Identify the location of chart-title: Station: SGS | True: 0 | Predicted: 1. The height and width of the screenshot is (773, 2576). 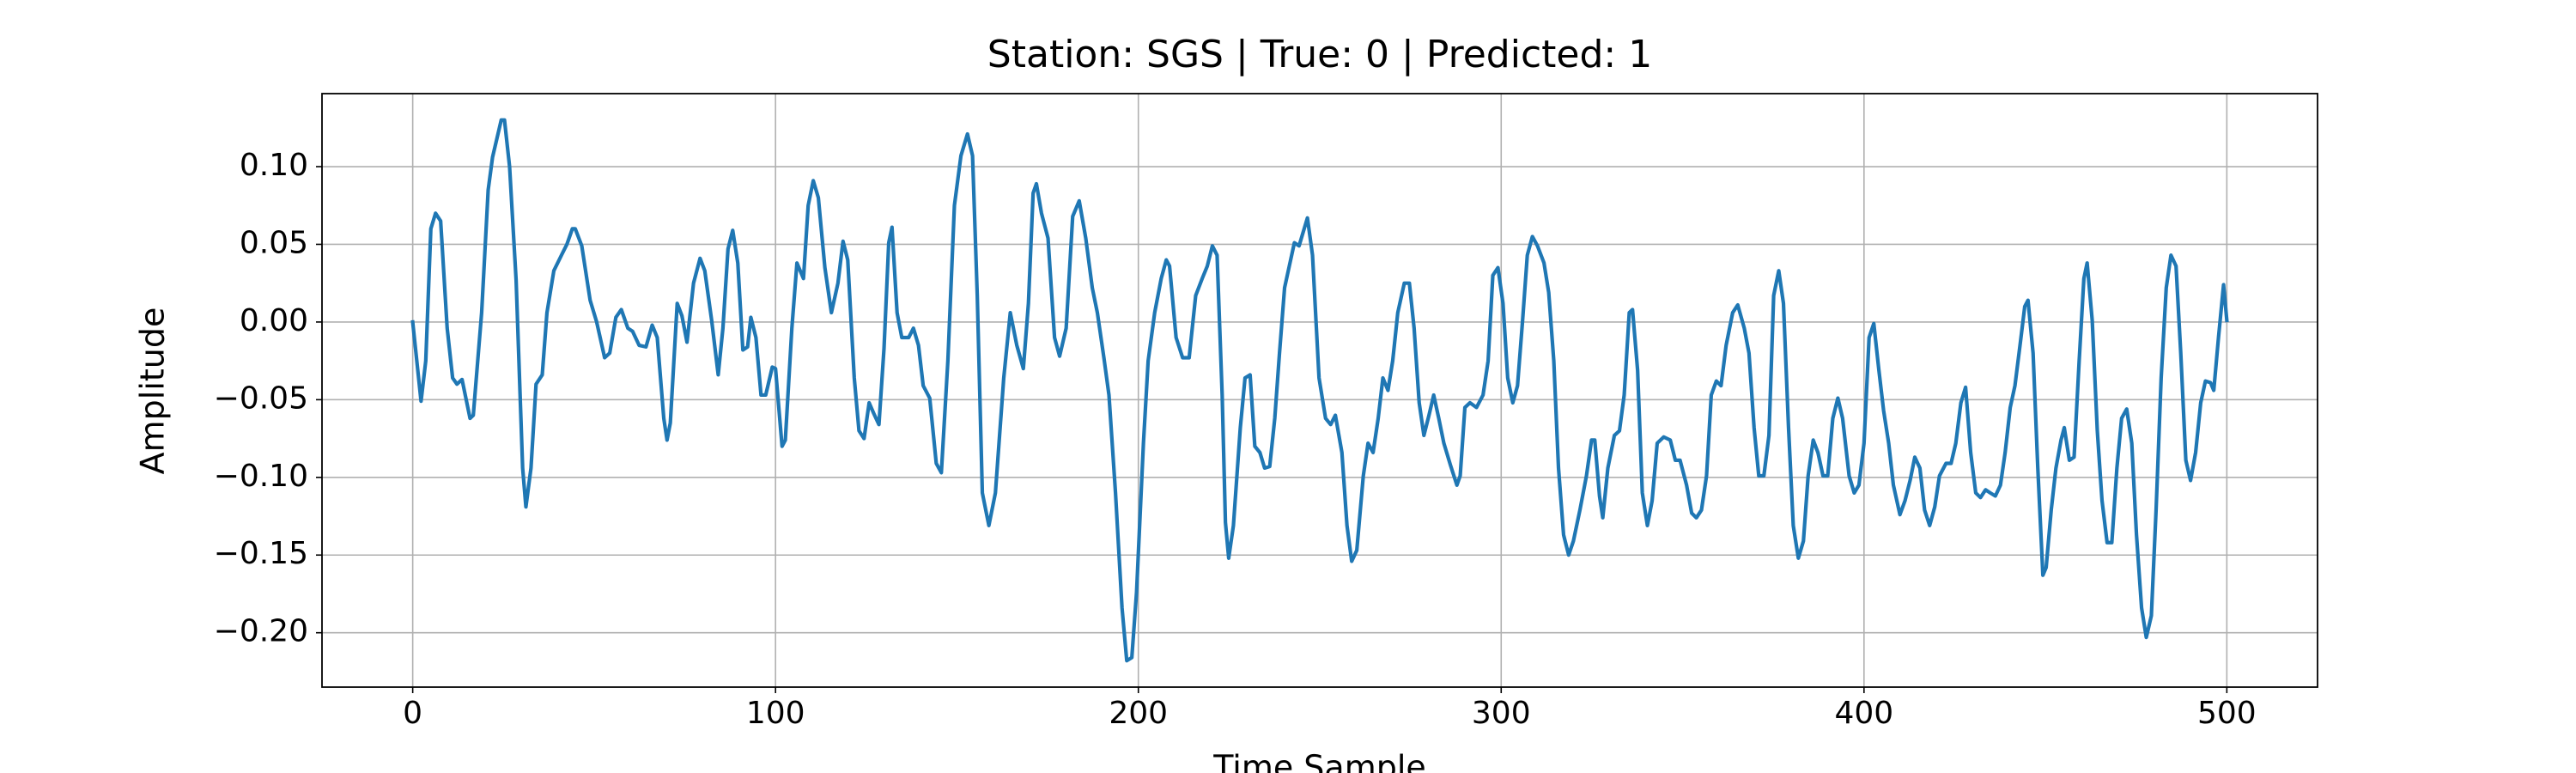
(1319, 55).